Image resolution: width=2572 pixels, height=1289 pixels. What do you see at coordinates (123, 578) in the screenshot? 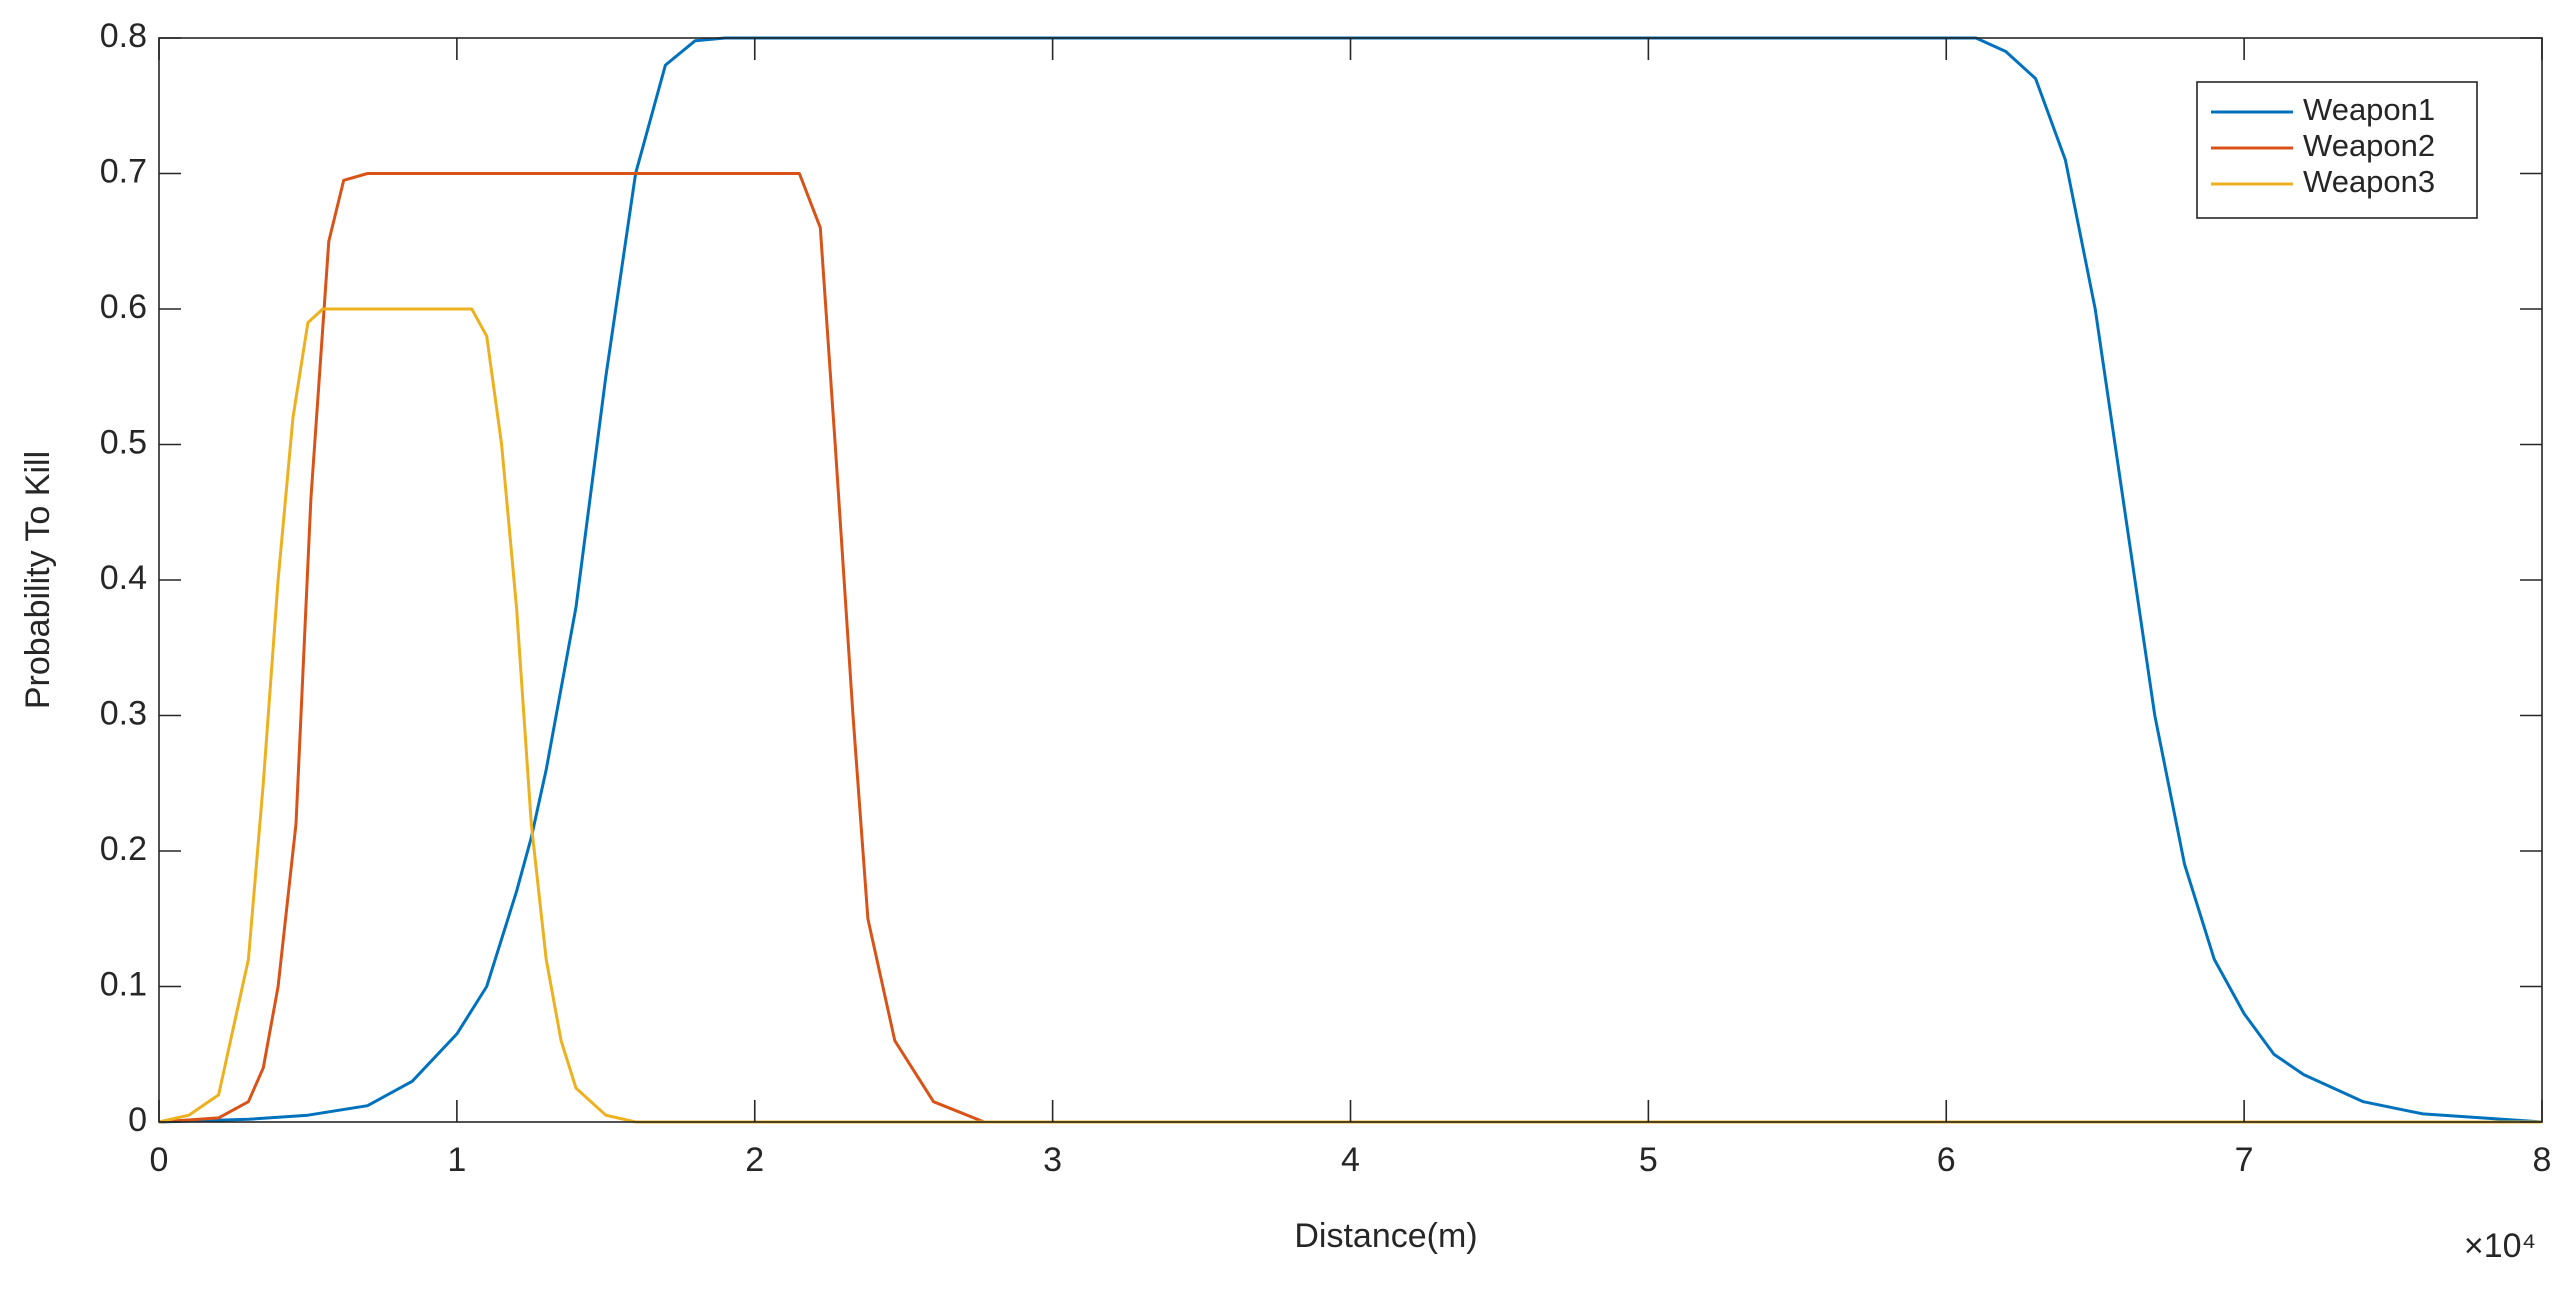
I see `y-tick-label: 0.4` at bounding box center [123, 578].